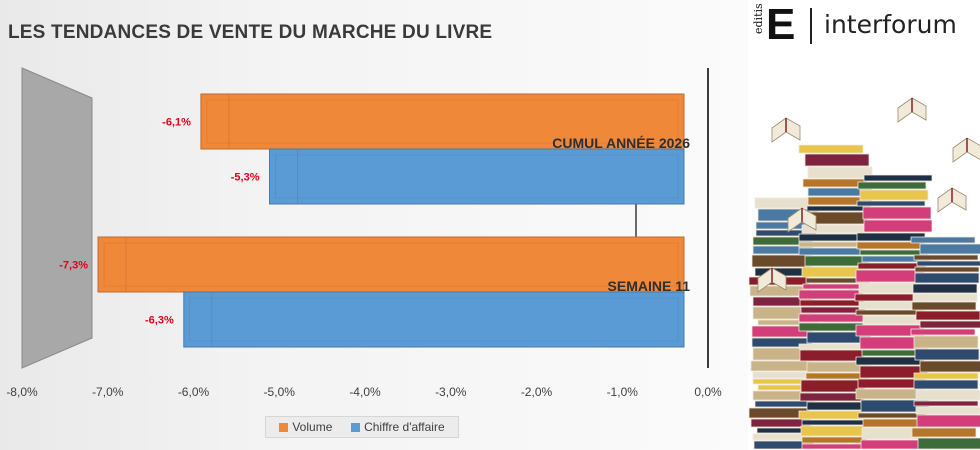 The image size is (980, 450). I want to click on x-tick-label-0: -8,0%, so click(22, 392).